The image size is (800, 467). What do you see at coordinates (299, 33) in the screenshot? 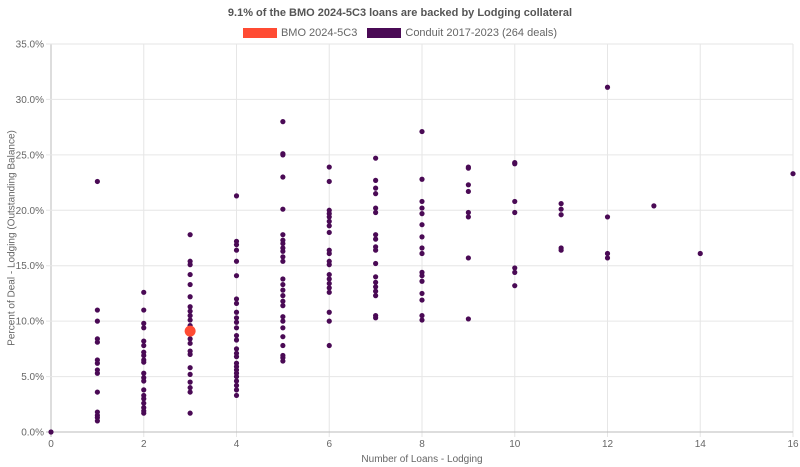
I see `legend-item-bmo: BMO 2024-5C3` at bounding box center [299, 33].